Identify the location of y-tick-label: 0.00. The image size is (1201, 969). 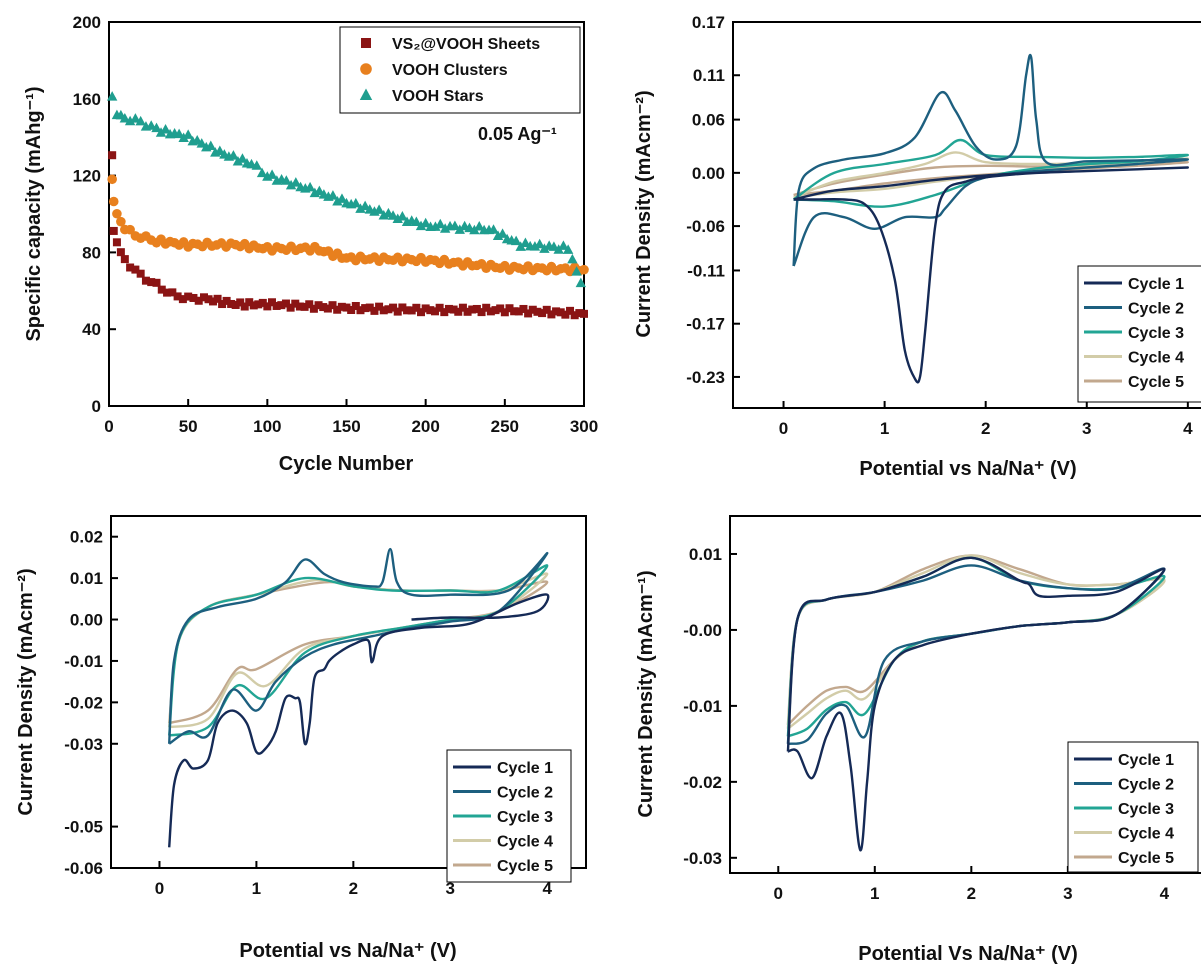
(86, 620).